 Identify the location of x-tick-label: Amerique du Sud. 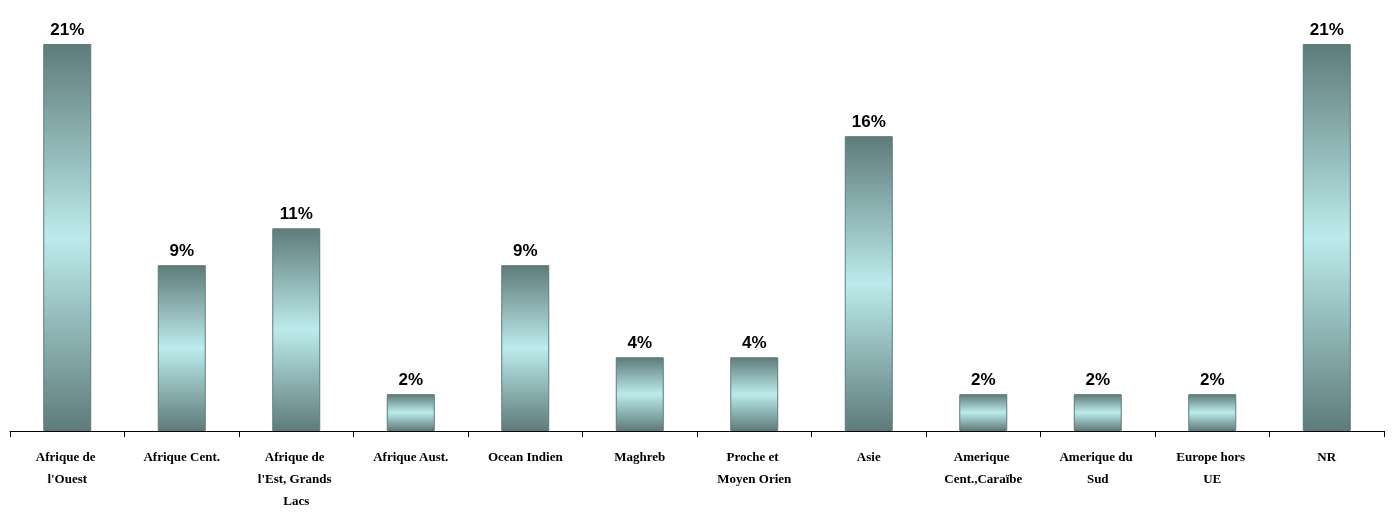
(1098, 467).